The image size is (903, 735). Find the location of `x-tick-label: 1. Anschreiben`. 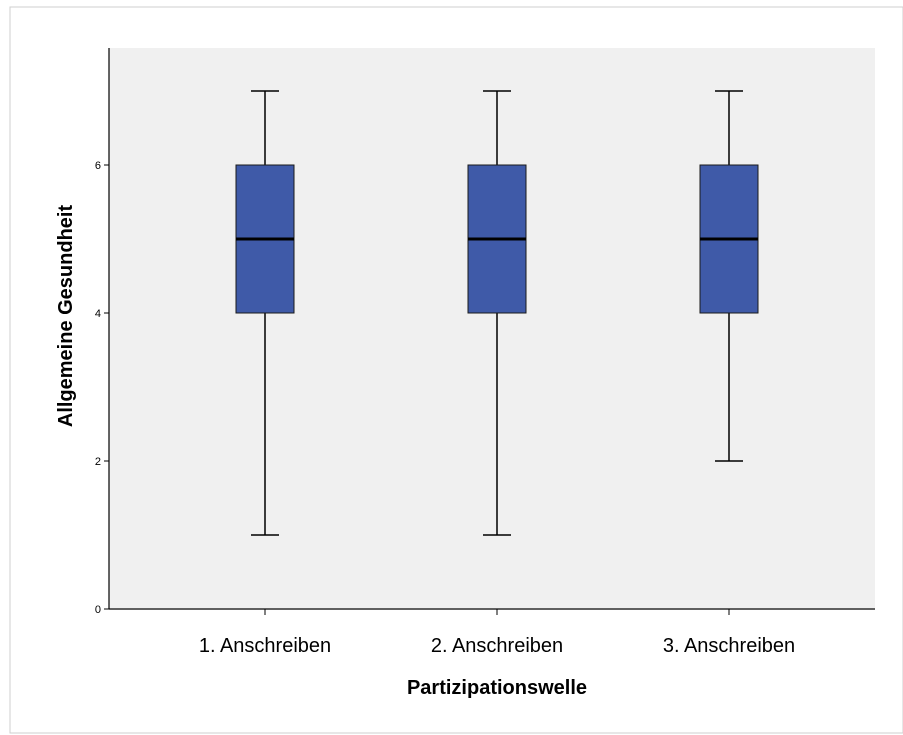

x-tick-label: 1. Anschreiben is located at coordinates (265, 646).